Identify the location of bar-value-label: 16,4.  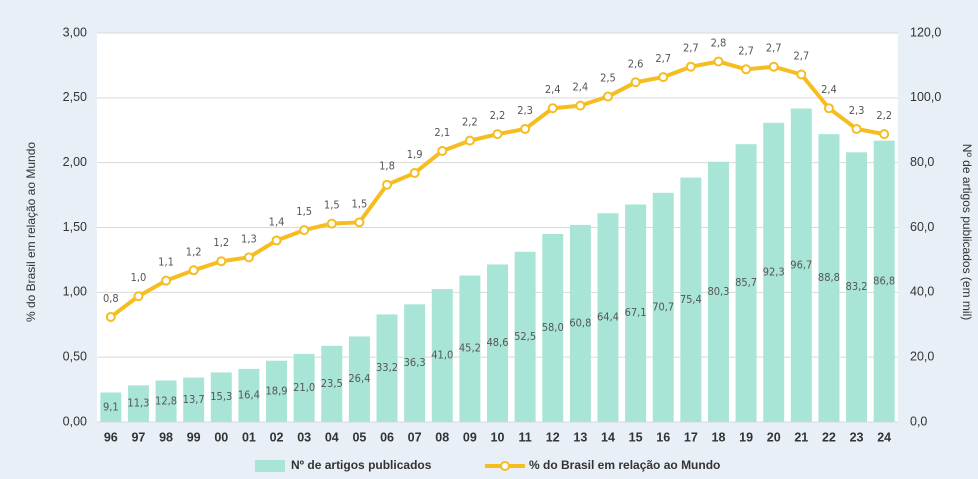
(249, 394).